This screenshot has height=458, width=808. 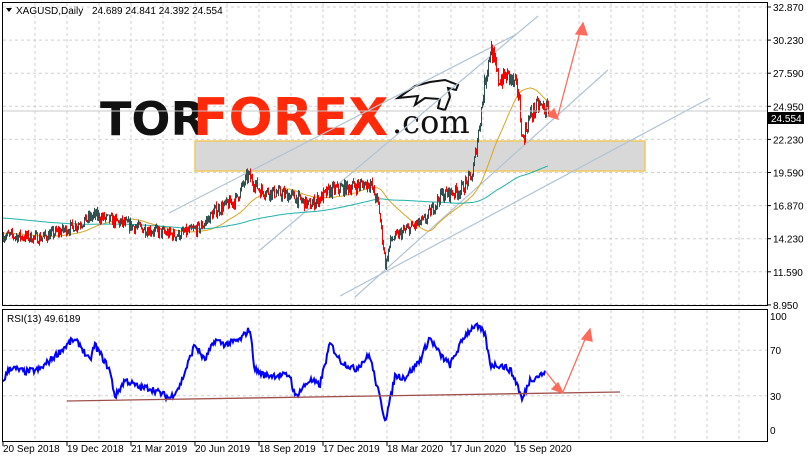 What do you see at coordinates (788, 273) in the screenshot?
I see `price-tick-label: 11.590` at bounding box center [788, 273].